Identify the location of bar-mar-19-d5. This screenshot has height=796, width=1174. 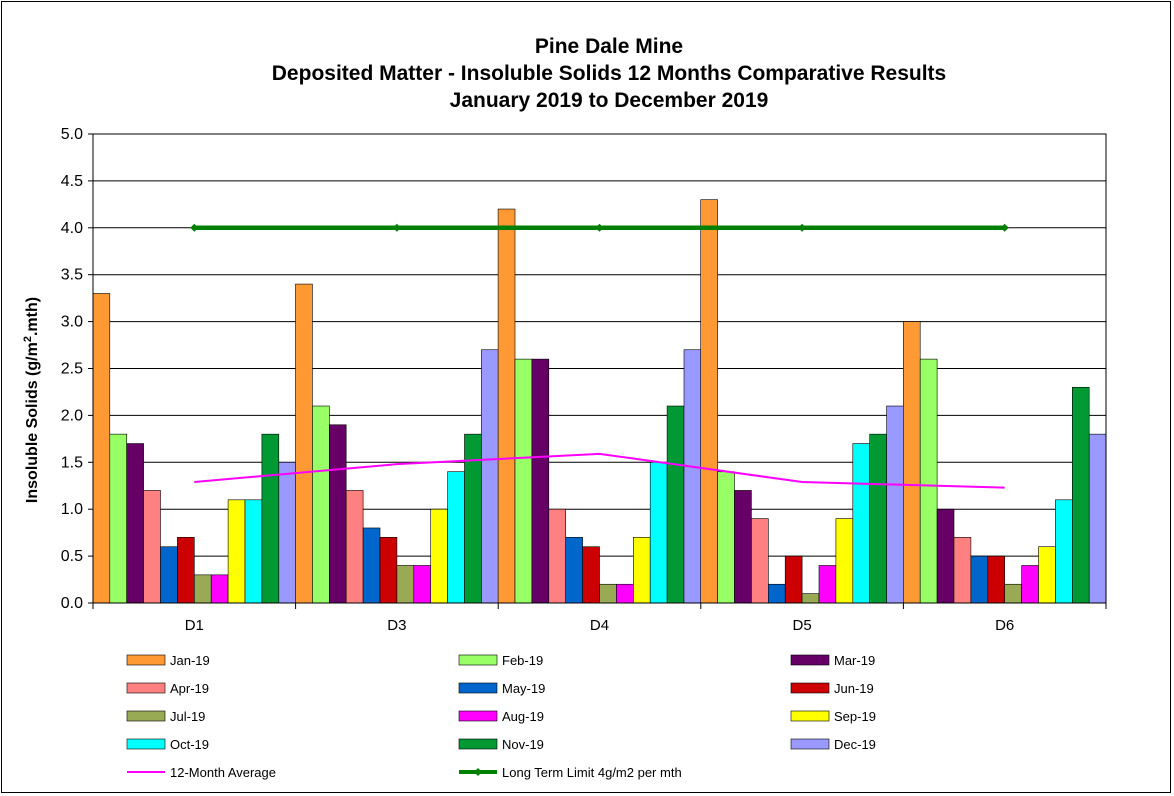
(743, 547).